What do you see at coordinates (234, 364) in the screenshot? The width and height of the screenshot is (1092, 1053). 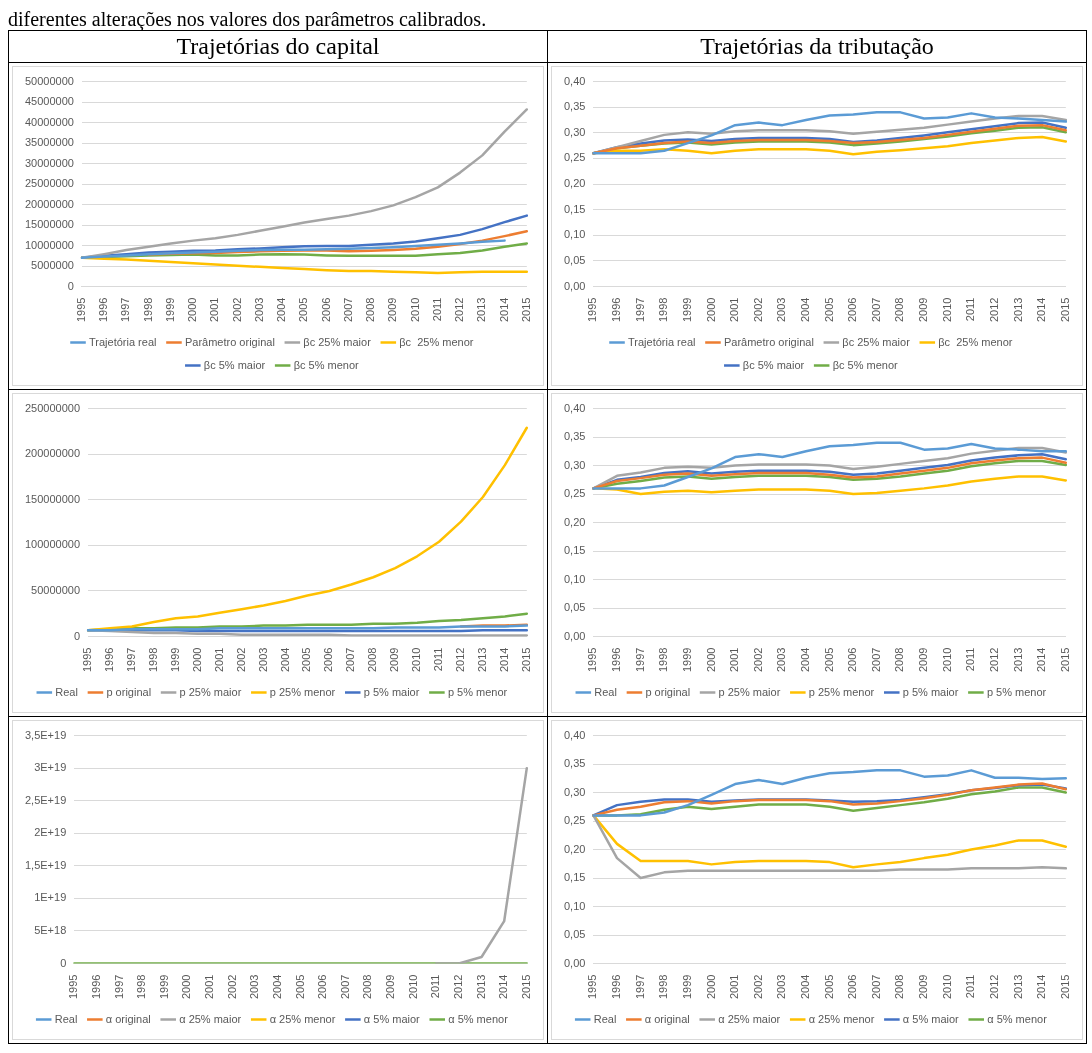 I see `legend-label: βc 5% maior` at bounding box center [234, 364].